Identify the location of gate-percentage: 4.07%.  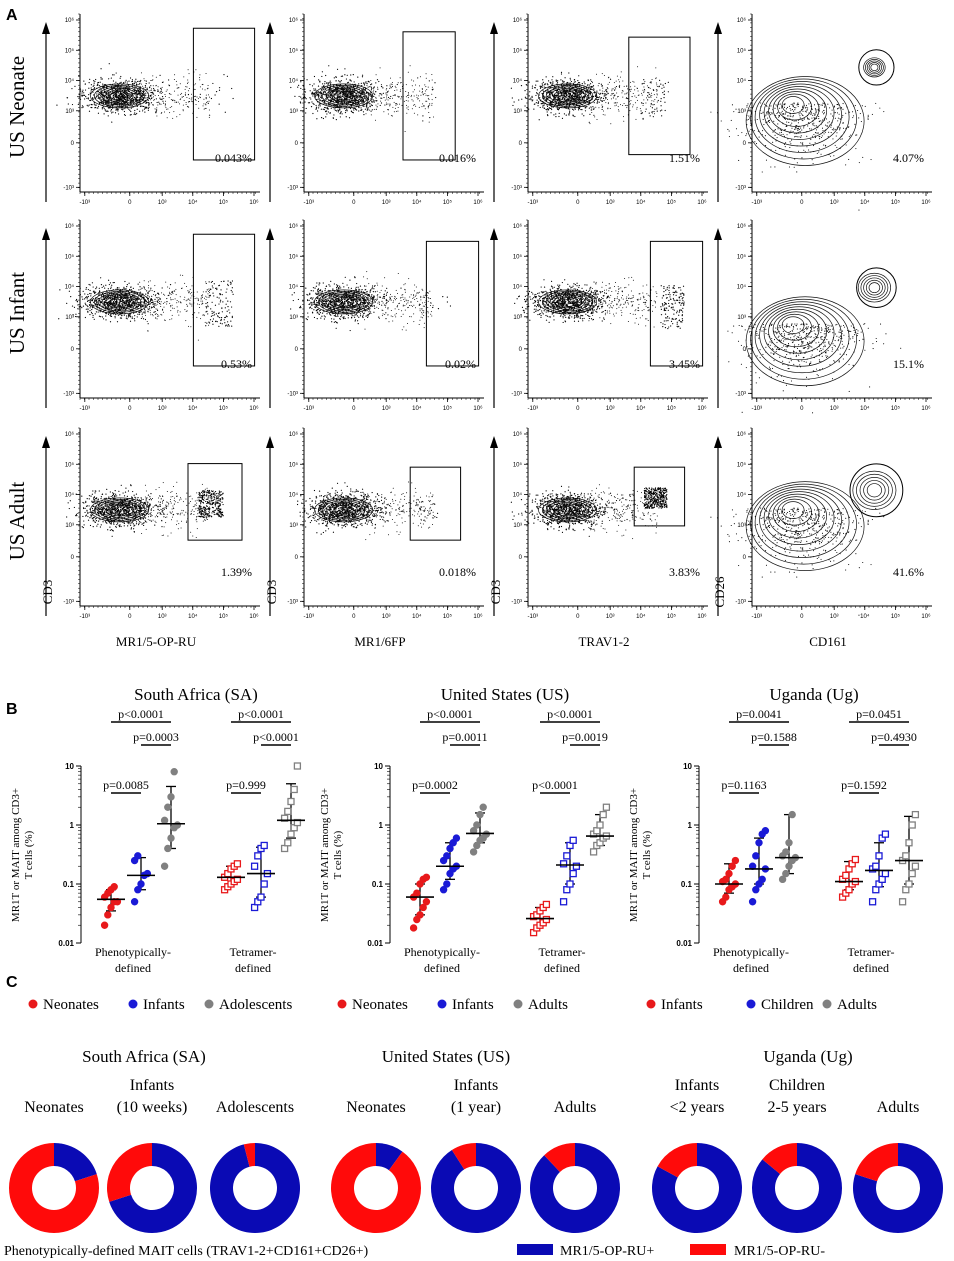
(908, 158).